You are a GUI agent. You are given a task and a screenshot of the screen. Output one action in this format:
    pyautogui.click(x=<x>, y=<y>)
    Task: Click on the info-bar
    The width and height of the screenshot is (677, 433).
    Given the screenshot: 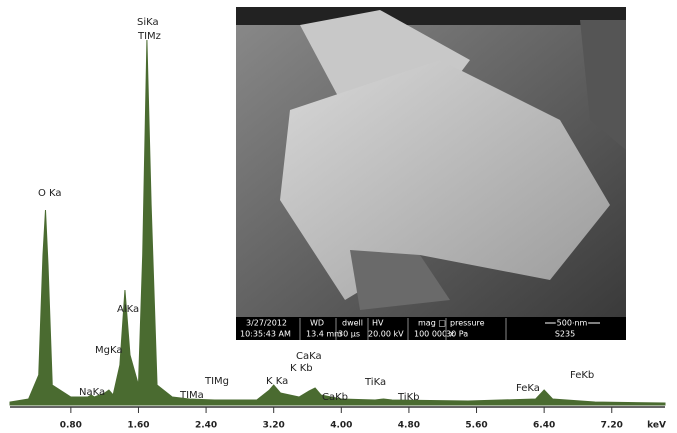 What is the action you would take?
    pyautogui.click(x=431, y=328)
    